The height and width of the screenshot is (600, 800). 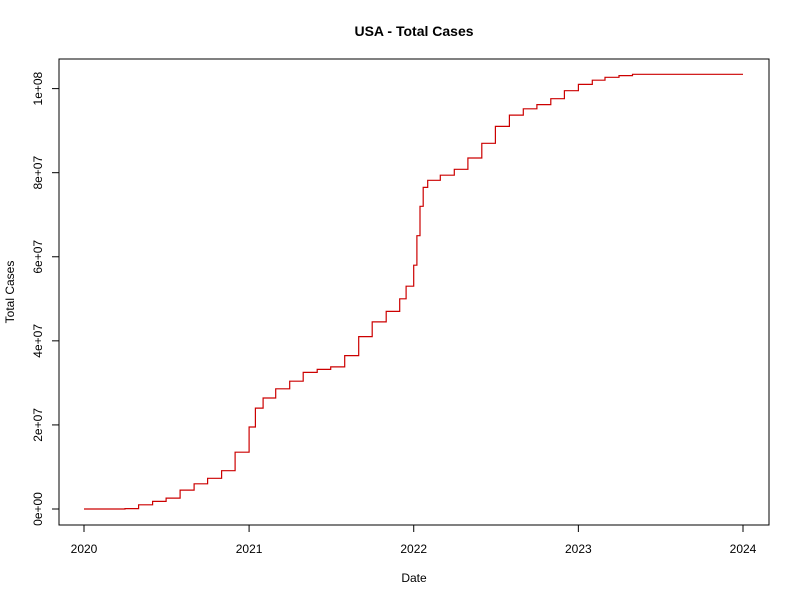 I want to click on x-tick-label: 2020, so click(x=84, y=549).